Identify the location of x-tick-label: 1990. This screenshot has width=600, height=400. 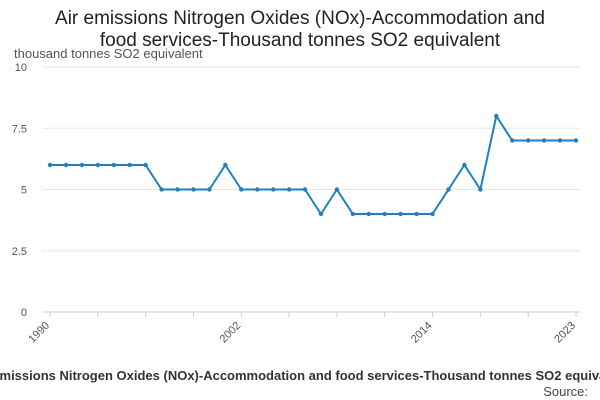
(39, 333).